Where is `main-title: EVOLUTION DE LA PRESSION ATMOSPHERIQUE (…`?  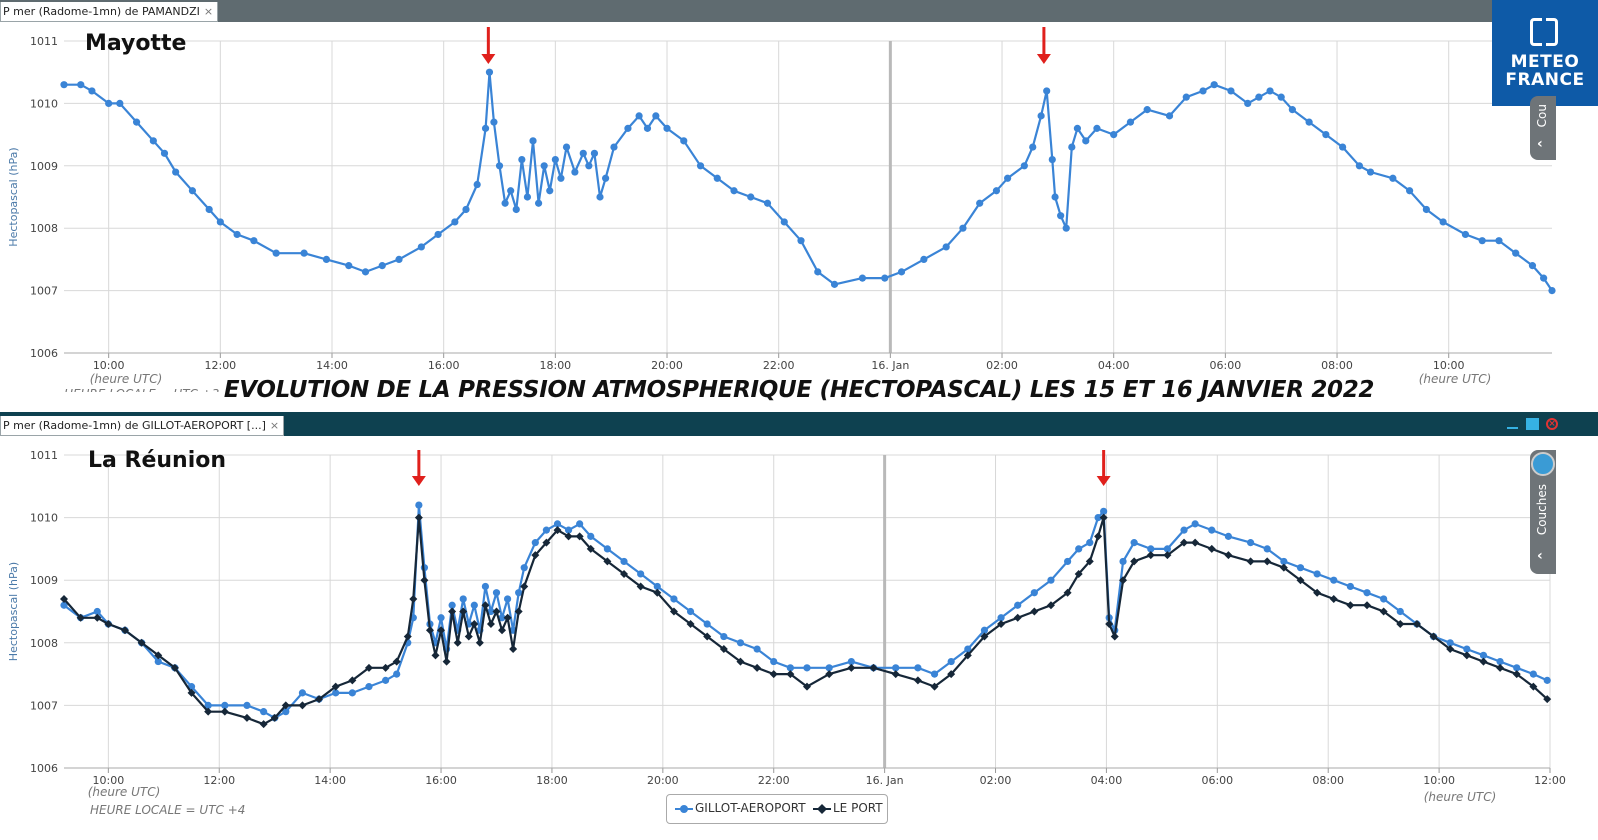 main-title: EVOLUTION DE LA PRESSION ATMOSPHERIQUE (… is located at coordinates (799, 390).